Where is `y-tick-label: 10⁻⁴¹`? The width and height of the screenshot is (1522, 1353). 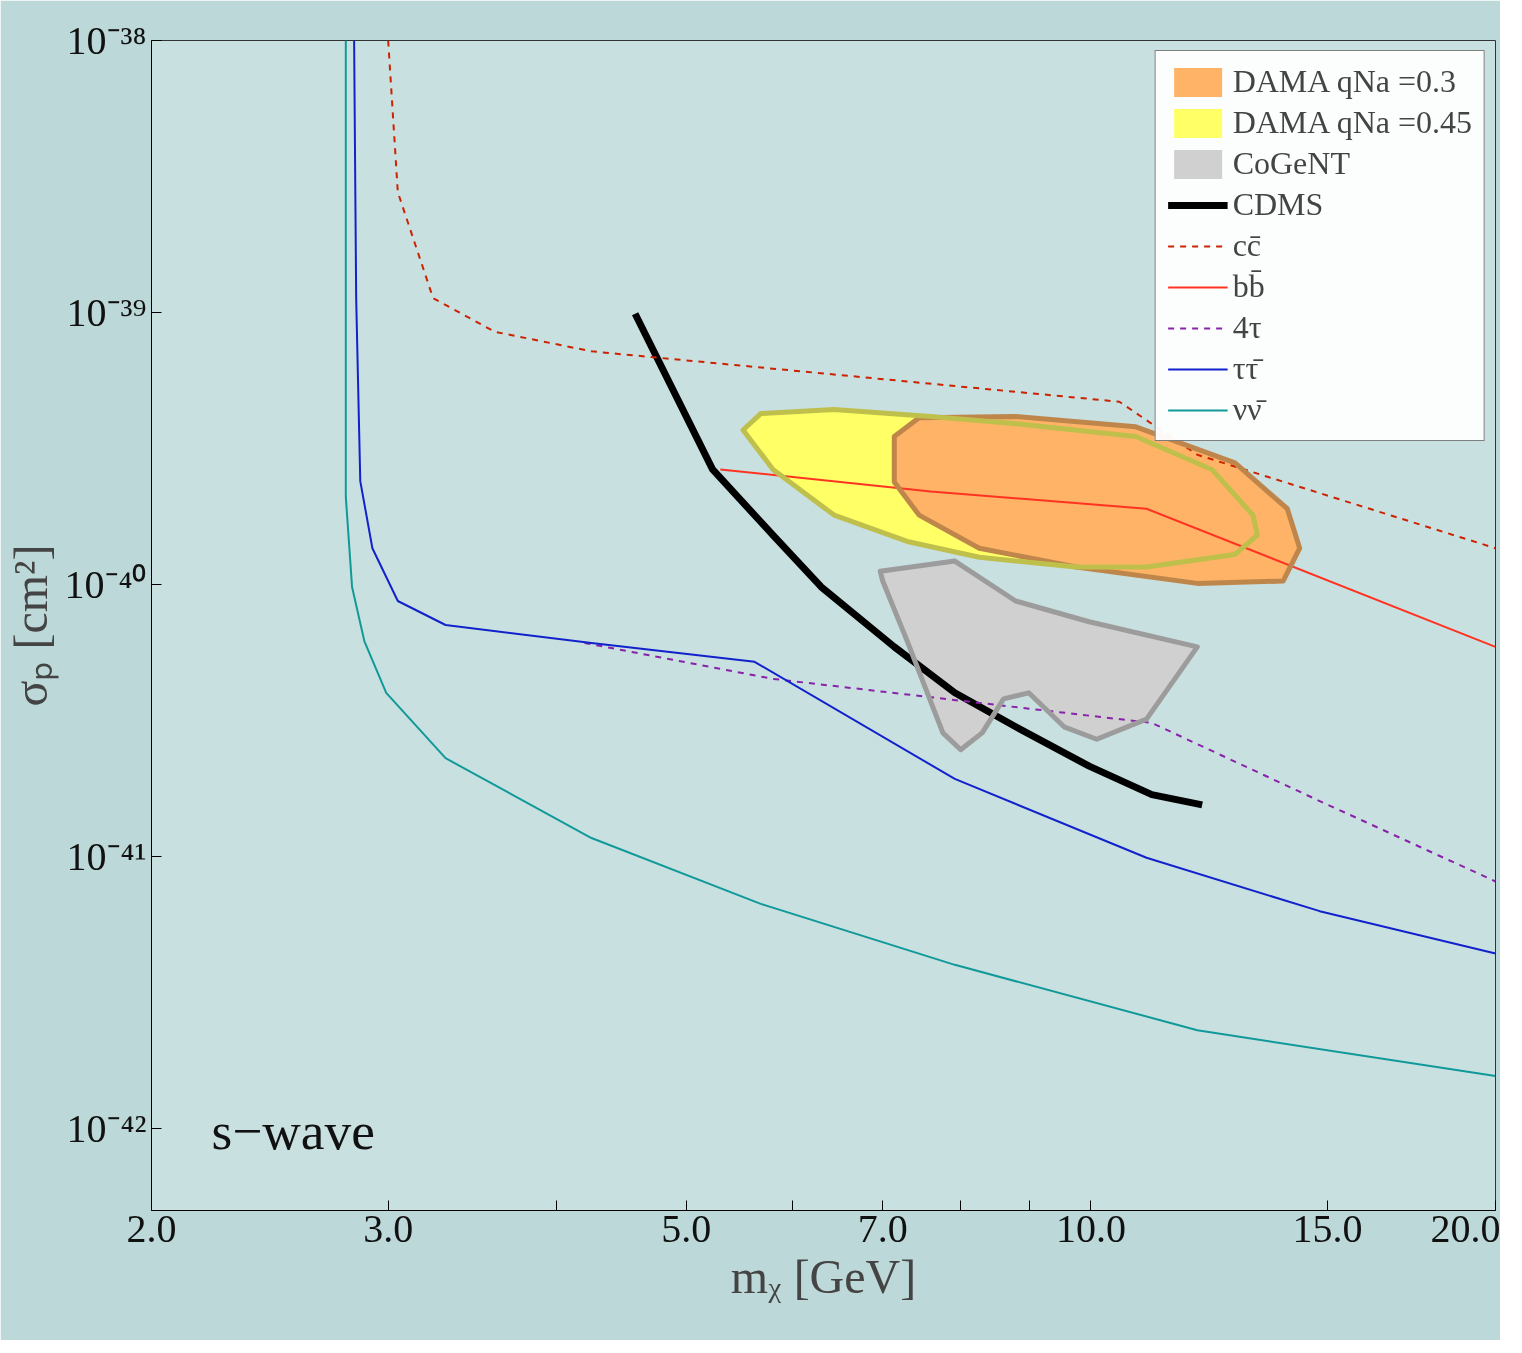
y-tick-label: 10⁻⁴¹ is located at coordinates (106, 857).